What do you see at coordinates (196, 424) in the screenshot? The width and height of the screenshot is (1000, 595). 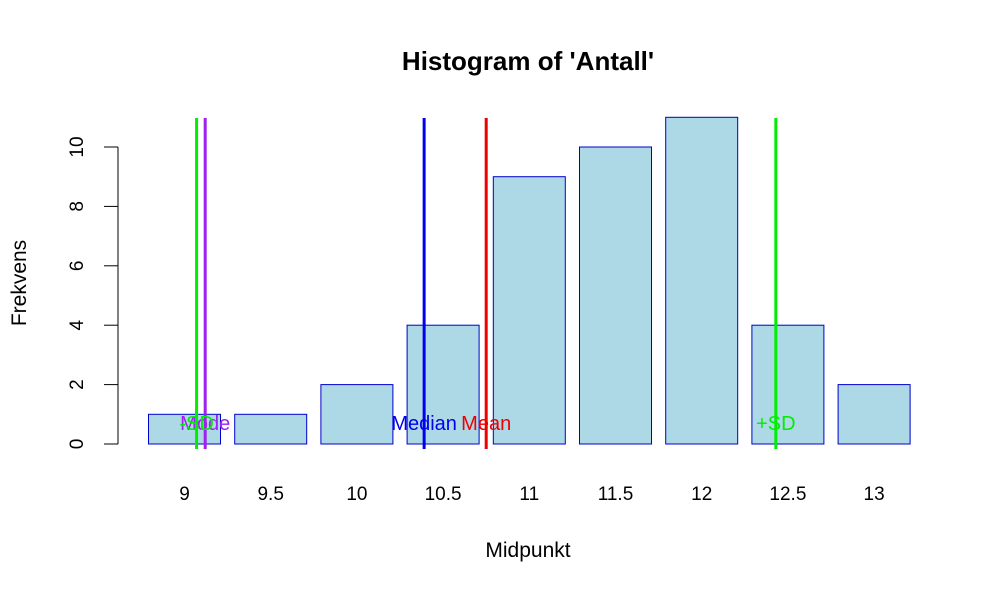 I see `reference-line-label: -SD` at bounding box center [196, 424].